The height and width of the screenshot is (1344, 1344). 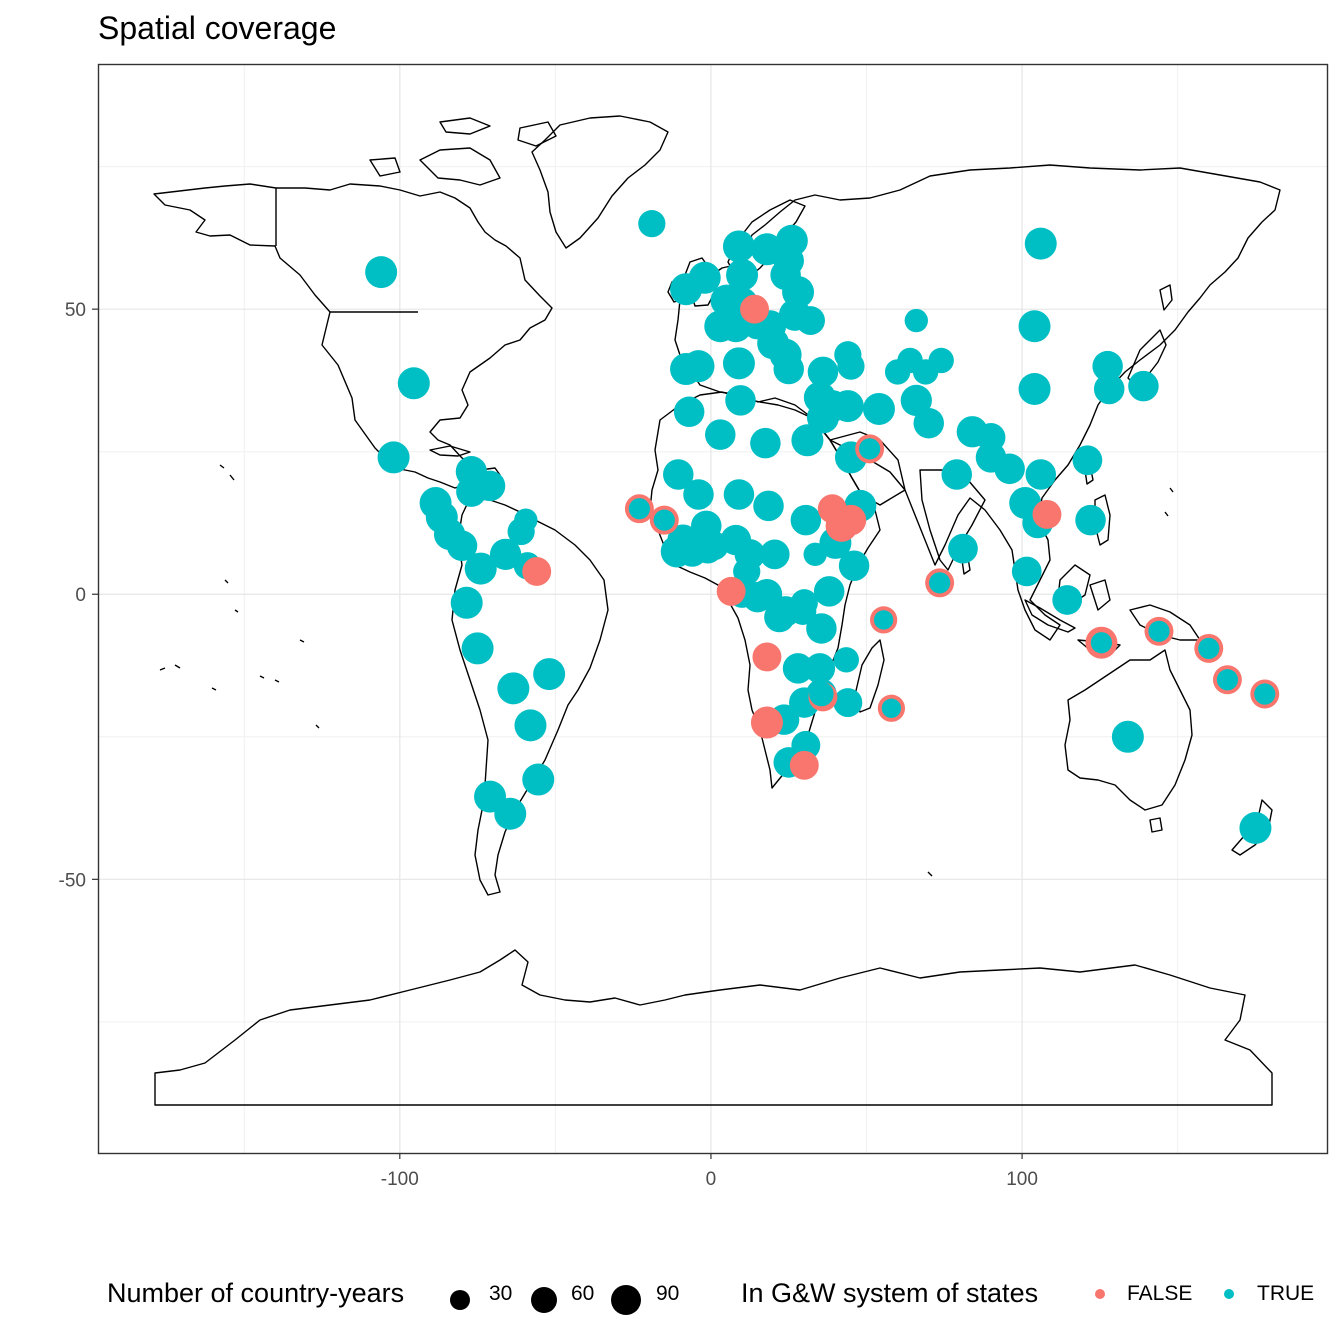 What do you see at coordinates (353, 336) in the screenshot?
I see `map-north-america` at bounding box center [353, 336].